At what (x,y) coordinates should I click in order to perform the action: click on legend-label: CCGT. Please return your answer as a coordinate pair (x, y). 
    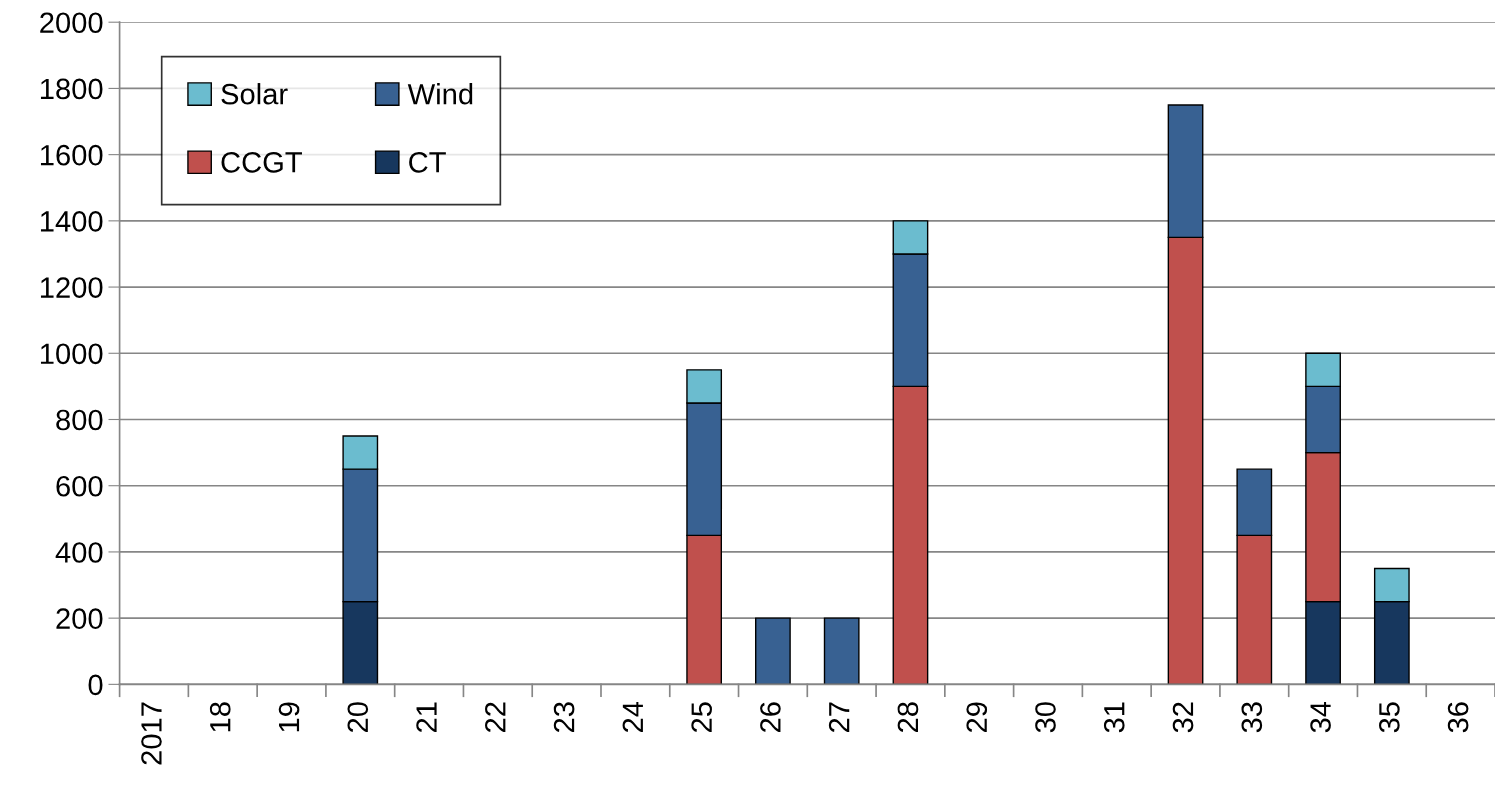
    Looking at the image, I should click on (261, 162).